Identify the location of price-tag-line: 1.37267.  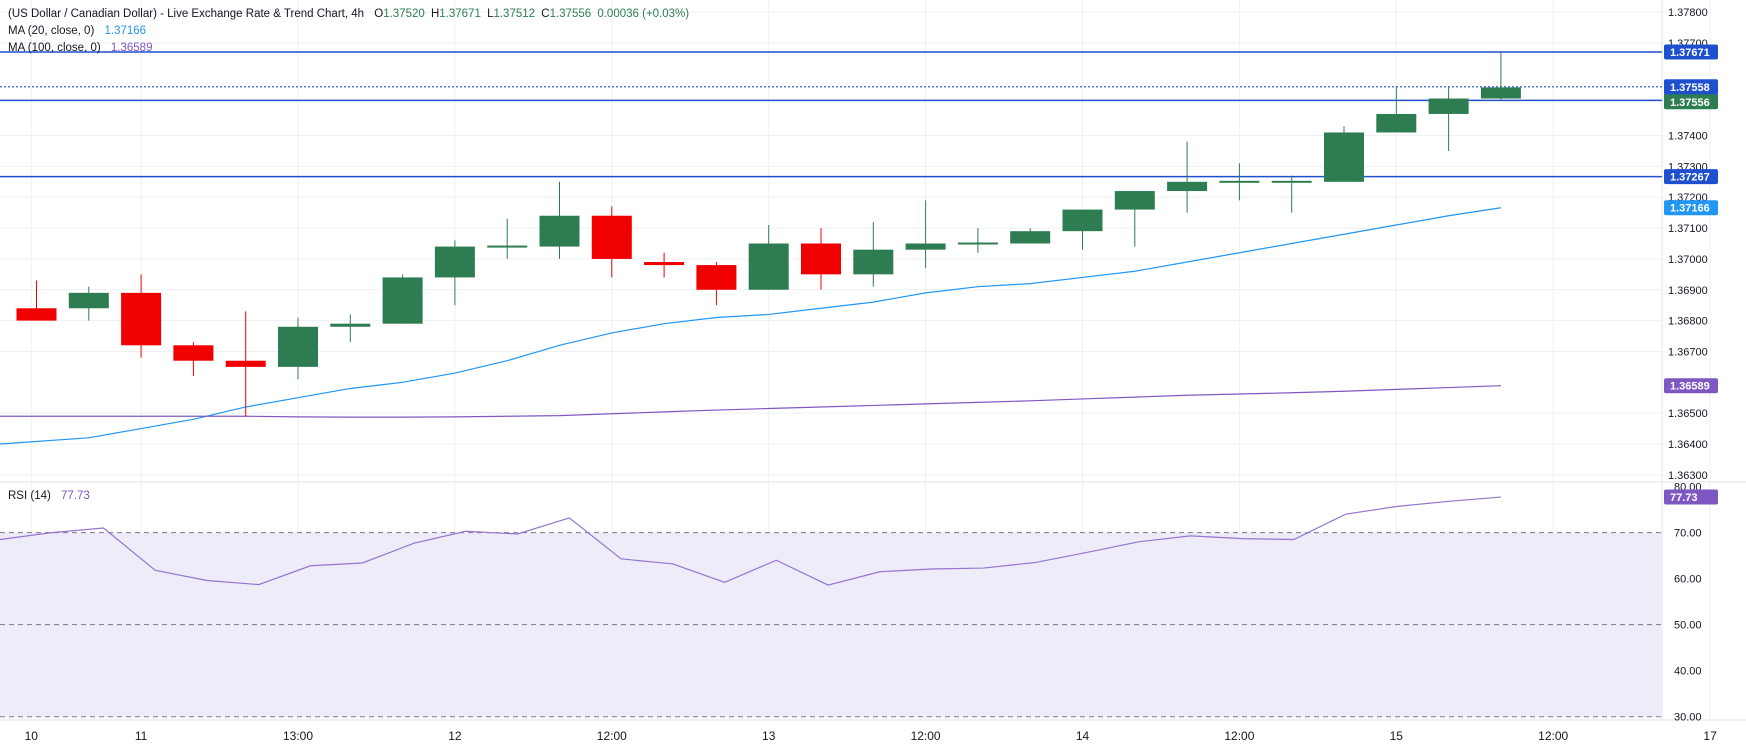
(1691, 177).